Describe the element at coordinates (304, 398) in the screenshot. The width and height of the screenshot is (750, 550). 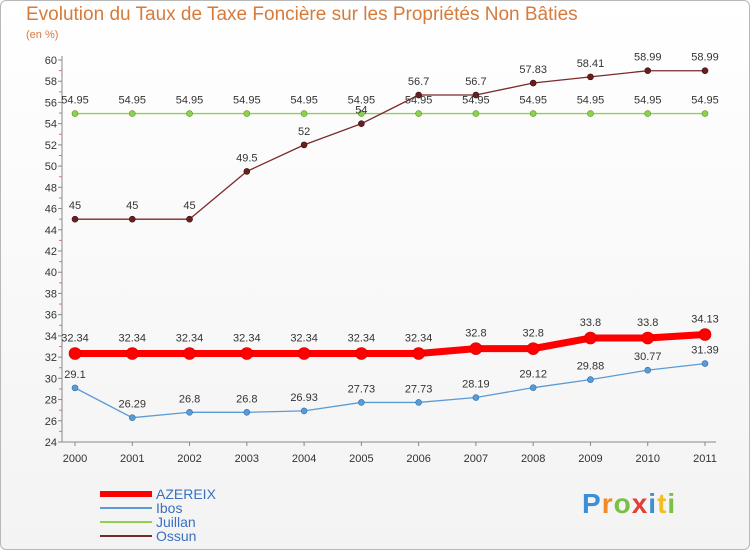
I see `data-label-ibos: 26.93` at that location.